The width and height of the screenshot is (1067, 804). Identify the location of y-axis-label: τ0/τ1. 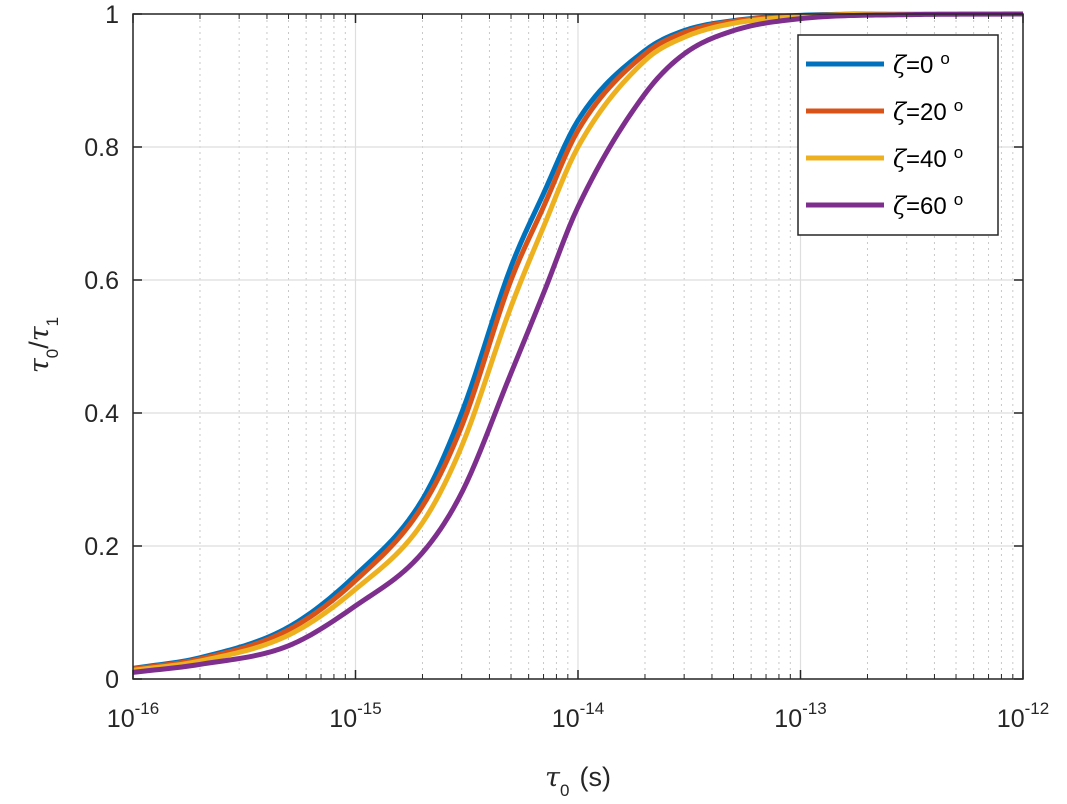
(43, 345).